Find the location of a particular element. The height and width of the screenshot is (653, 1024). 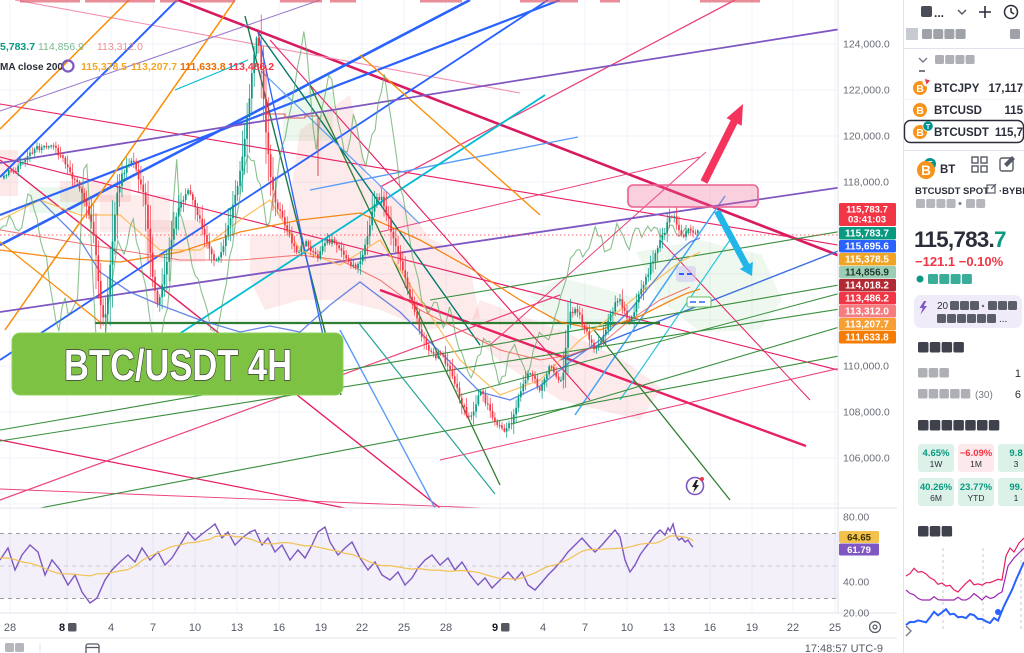

svg-text: T is located at coordinates (928, 127).